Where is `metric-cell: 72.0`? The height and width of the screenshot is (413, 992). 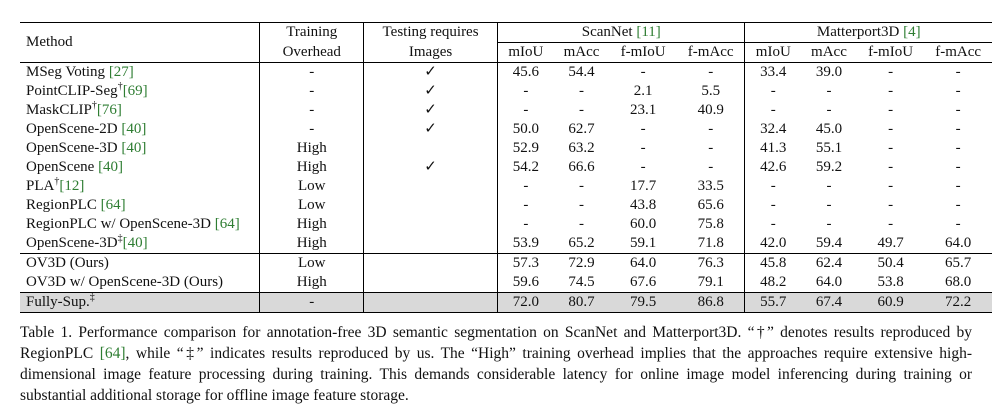
metric-cell: 72.0 is located at coordinates (525, 302).